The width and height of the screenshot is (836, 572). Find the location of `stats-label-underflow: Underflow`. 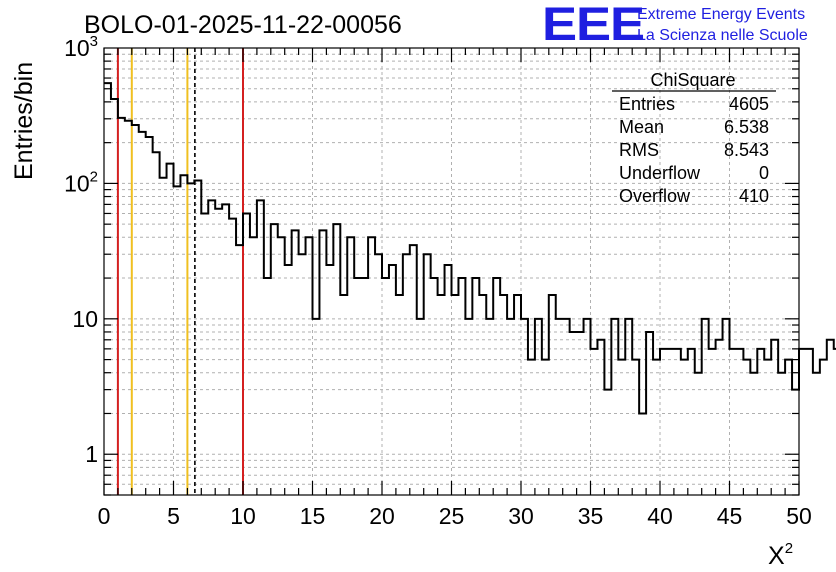

stats-label-underflow: Underflow is located at coordinates (660, 173).